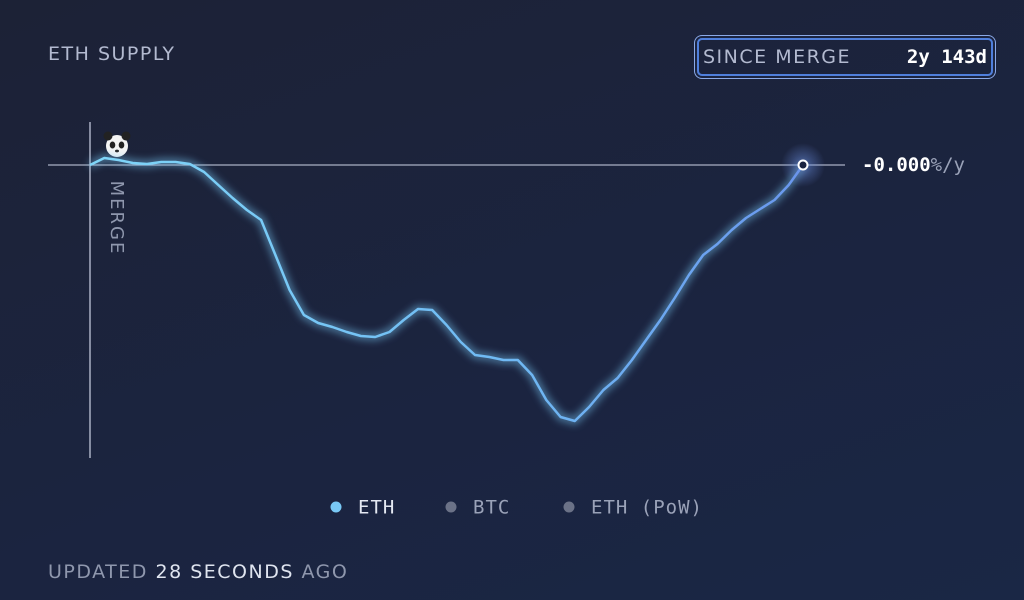 The image size is (1024, 600). I want to click on footer: UPDATED 28 SECONDS AGO, so click(198, 572).